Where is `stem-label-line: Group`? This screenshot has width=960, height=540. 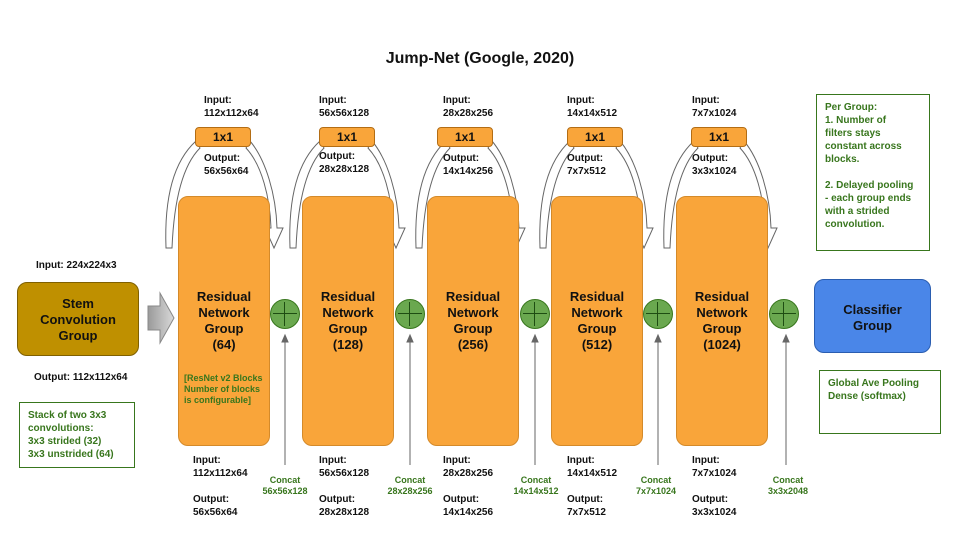 stem-label-line: Group is located at coordinates (78, 335).